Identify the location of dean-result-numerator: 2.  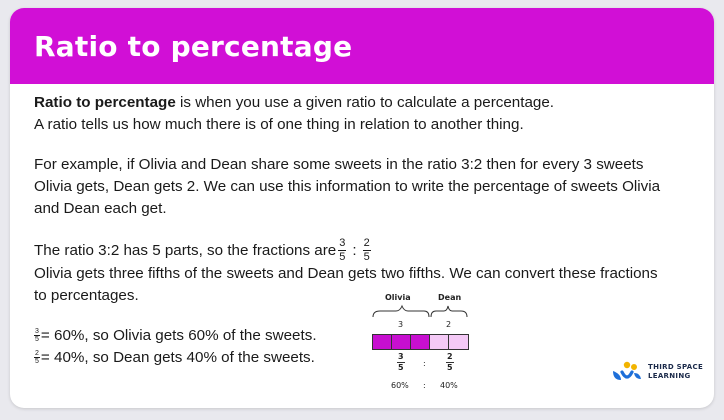
(37, 354).